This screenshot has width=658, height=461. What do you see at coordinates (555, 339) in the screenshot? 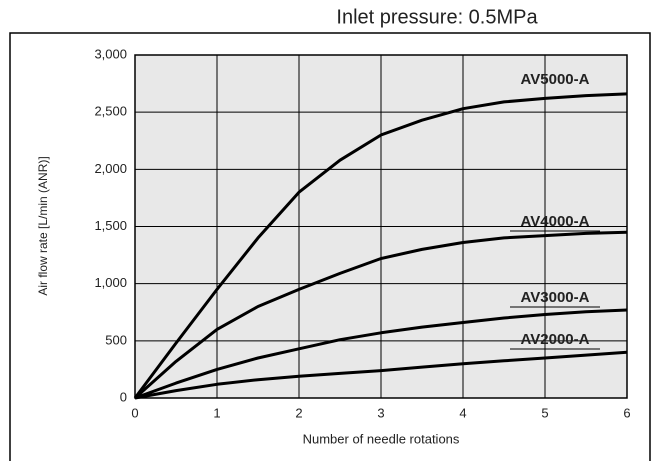
I see `series-label: AV2000-A` at bounding box center [555, 339].